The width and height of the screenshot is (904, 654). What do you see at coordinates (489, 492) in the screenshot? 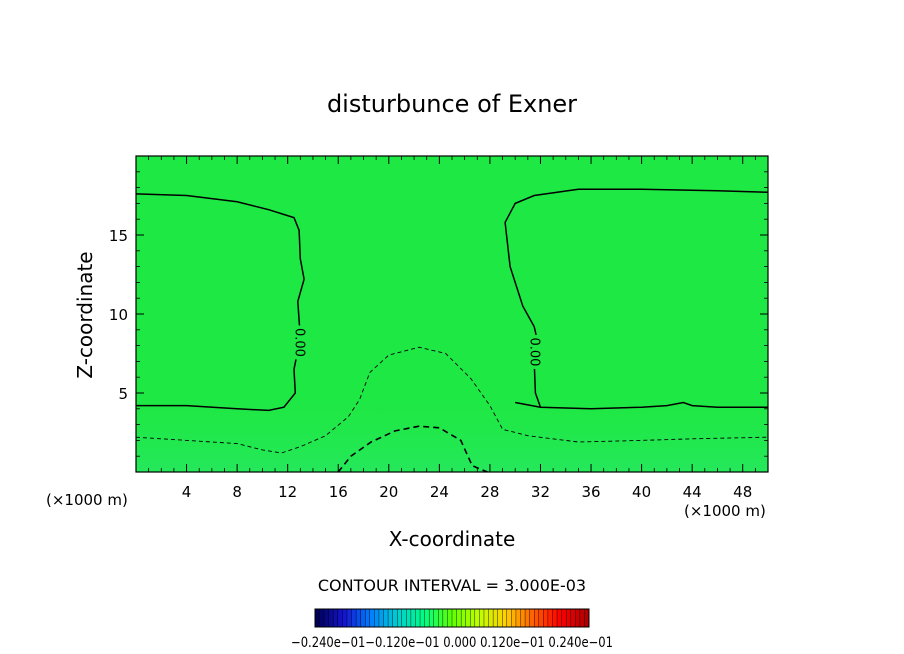
I see `x-tick-label-28: 28` at bounding box center [489, 492].